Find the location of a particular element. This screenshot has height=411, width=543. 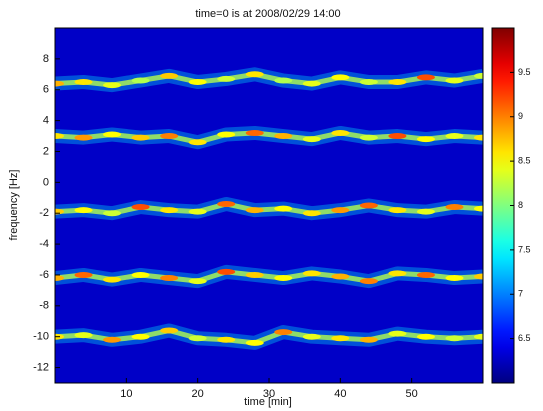

y-tick-label: -4 is located at coordinates (44, 244).